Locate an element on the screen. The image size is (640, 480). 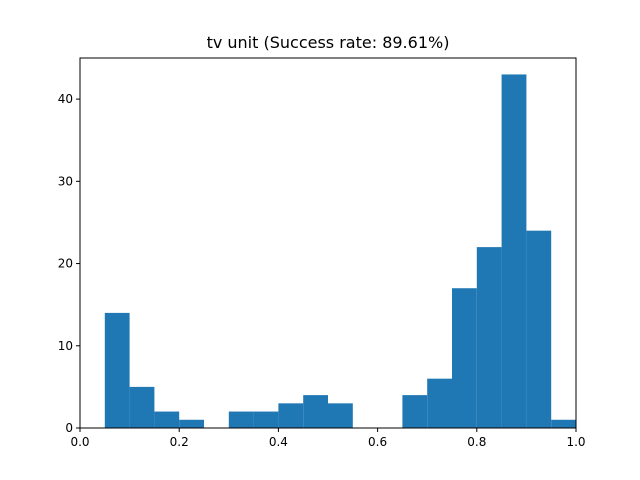
chart-title: tv unit (Success rate: 89.61%) is located at coordinates (328, 42).